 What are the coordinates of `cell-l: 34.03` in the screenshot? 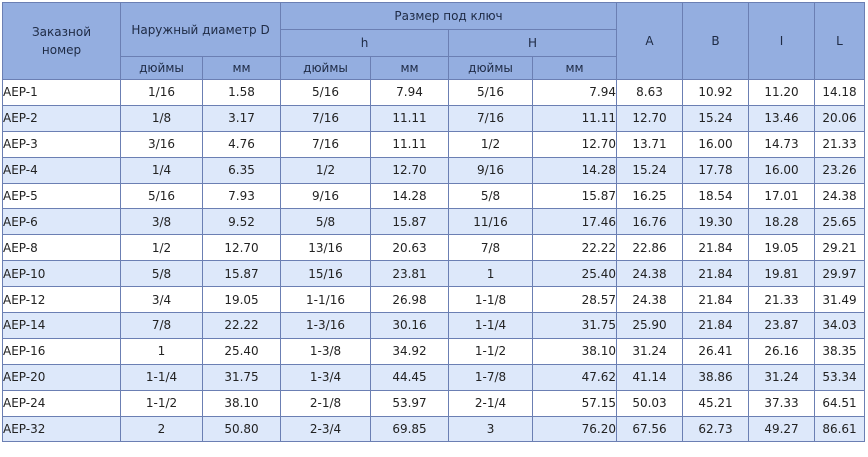 It's located at (840, 325).